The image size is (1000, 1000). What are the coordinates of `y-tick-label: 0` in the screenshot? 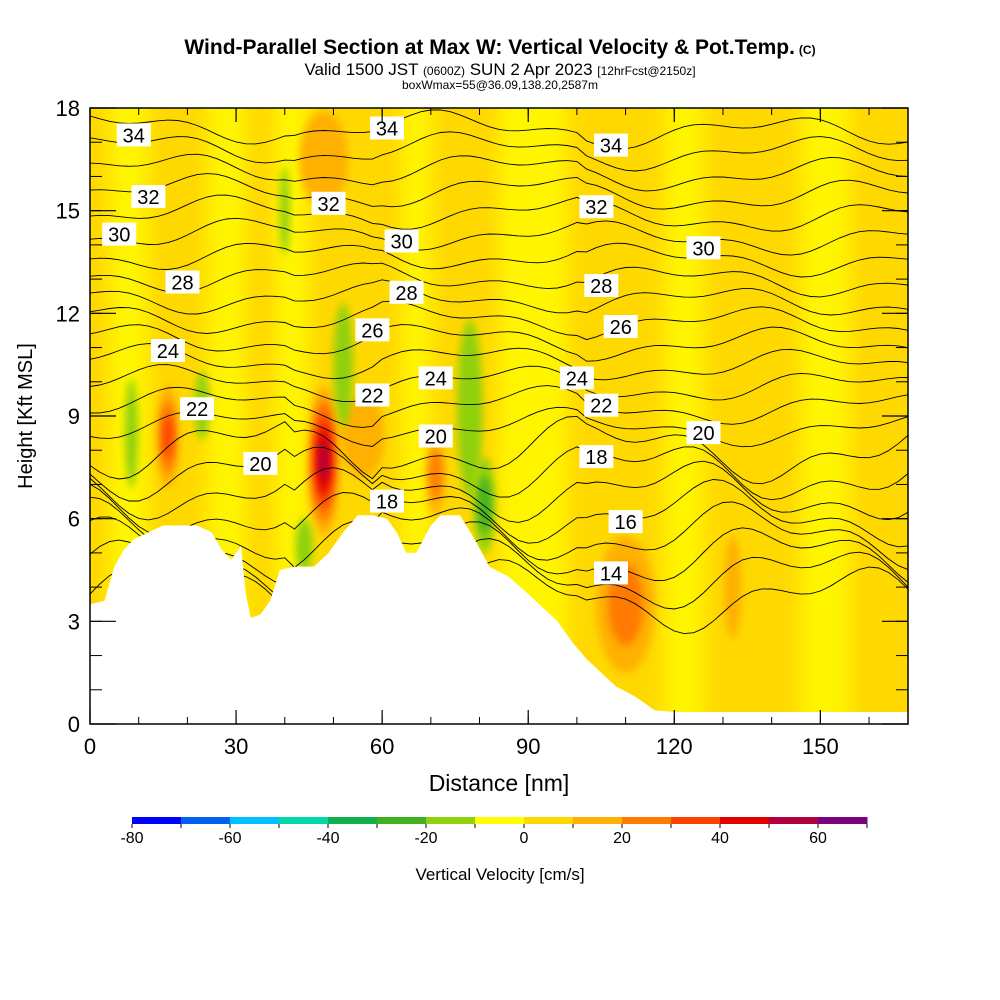 It's located at (74, 724).